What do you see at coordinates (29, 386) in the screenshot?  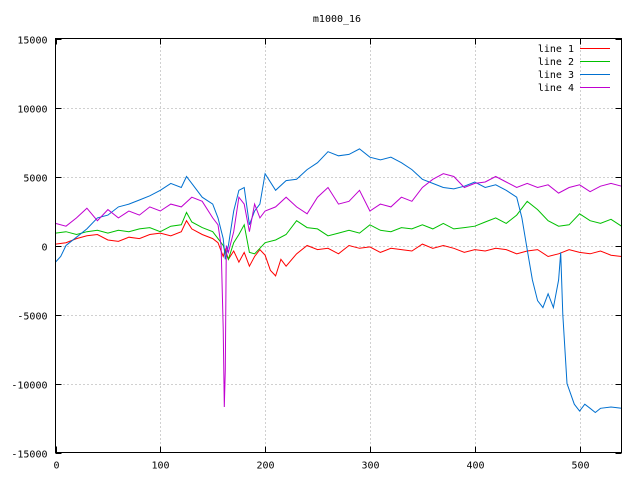 I see `y-tick-label: -10000` at bounding box center [29, 386].